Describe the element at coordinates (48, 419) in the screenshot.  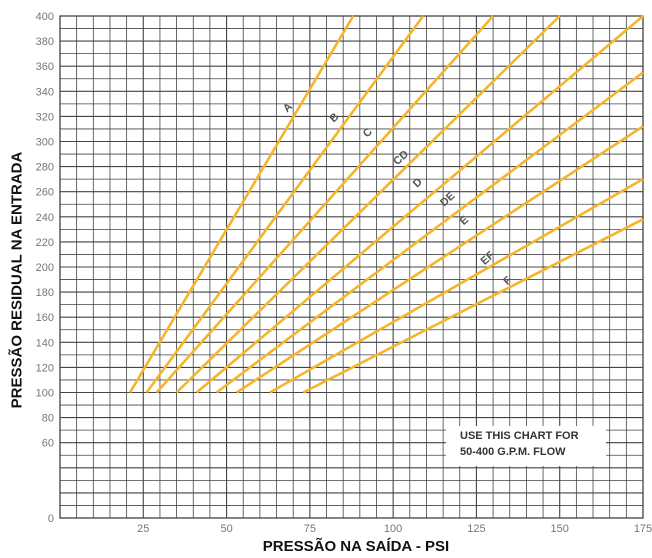
I see `y-tick-label: 80` at that location.